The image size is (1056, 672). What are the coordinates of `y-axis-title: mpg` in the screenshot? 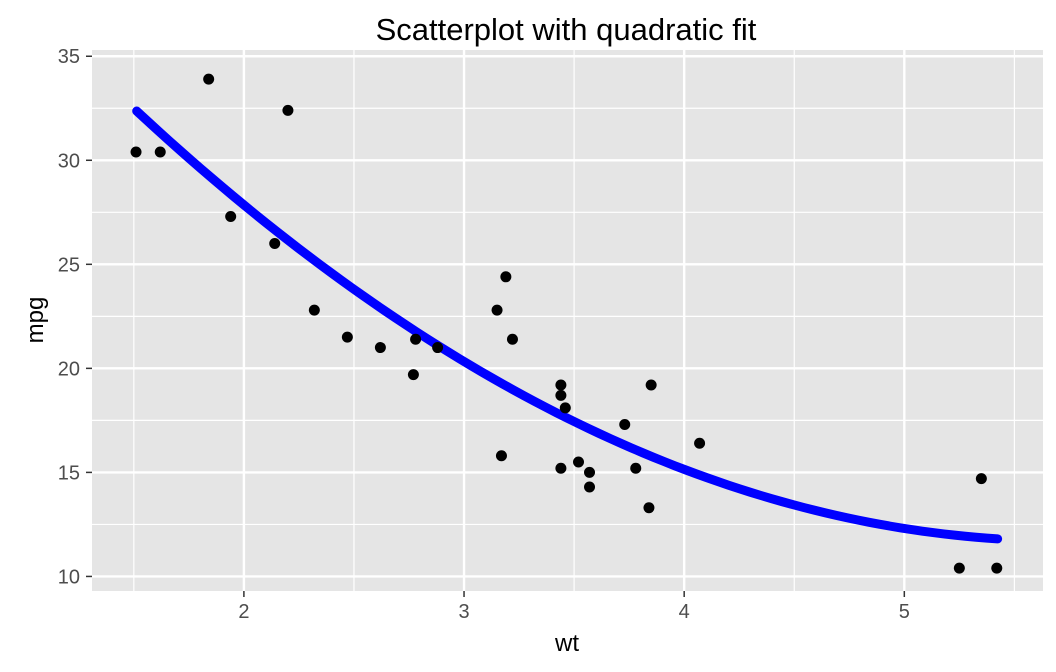 It's located at (35, 320).